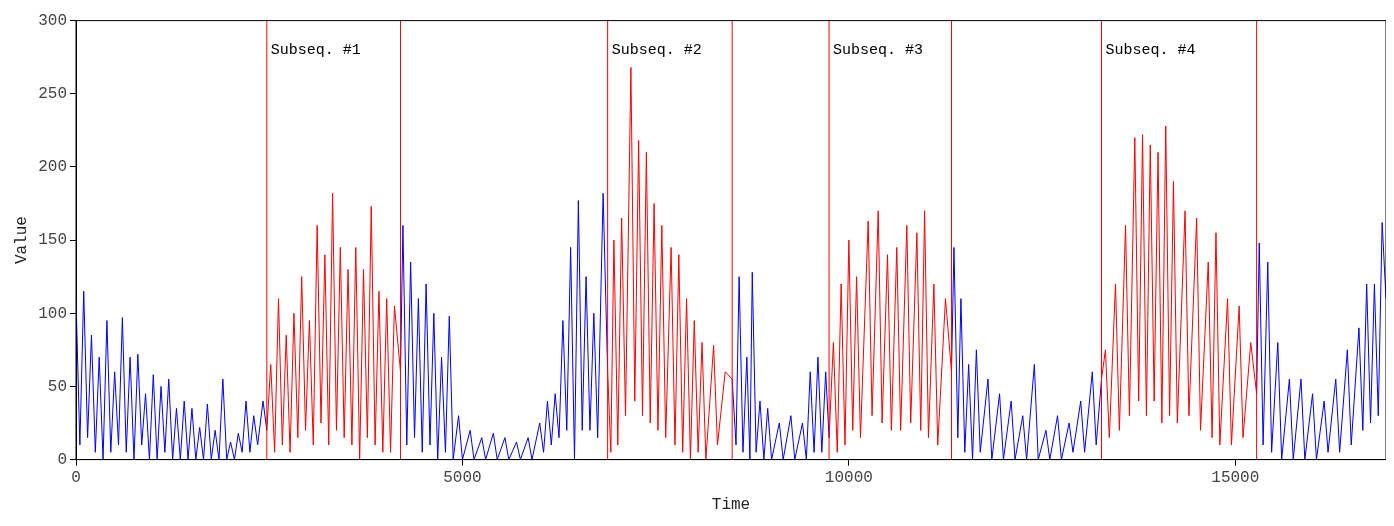  What do you see at coordinates (52, 94) in the screenshot?
I see `y-tick-label: 250` at bounding box center [52, 94].